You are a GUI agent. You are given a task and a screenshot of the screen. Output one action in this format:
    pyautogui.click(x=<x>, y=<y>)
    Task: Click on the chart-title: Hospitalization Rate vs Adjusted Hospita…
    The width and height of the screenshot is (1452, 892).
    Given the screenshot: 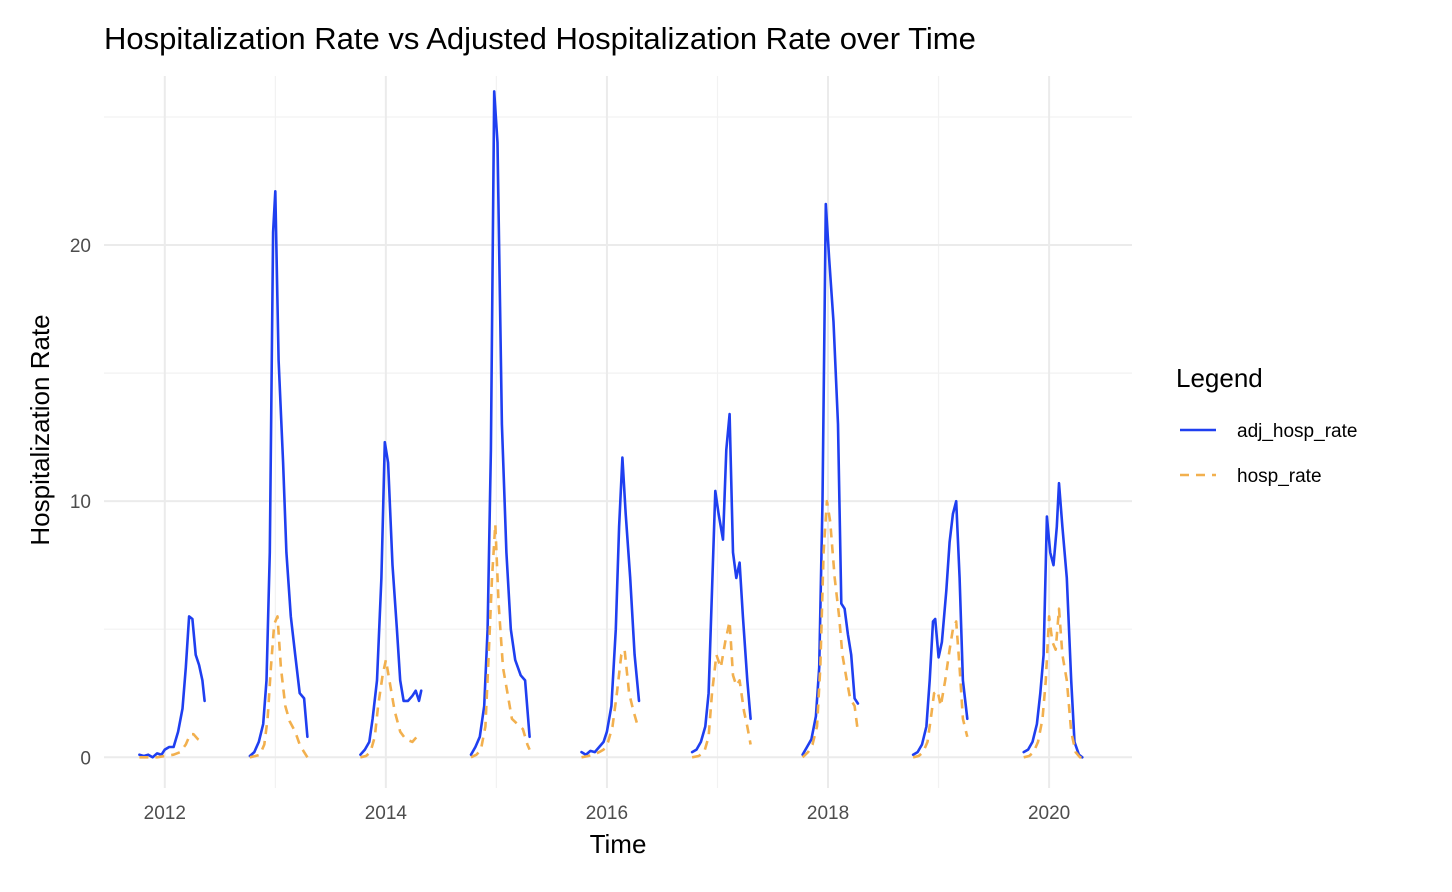 What is the action you would take?
    pyautogui.click(x=540, y=38)
    